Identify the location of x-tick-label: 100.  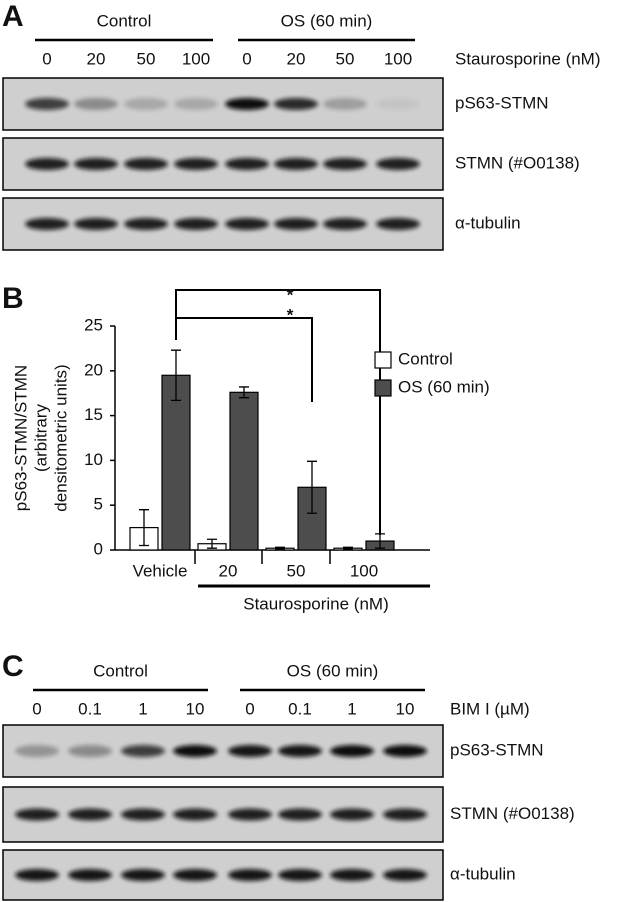
(364, 570).